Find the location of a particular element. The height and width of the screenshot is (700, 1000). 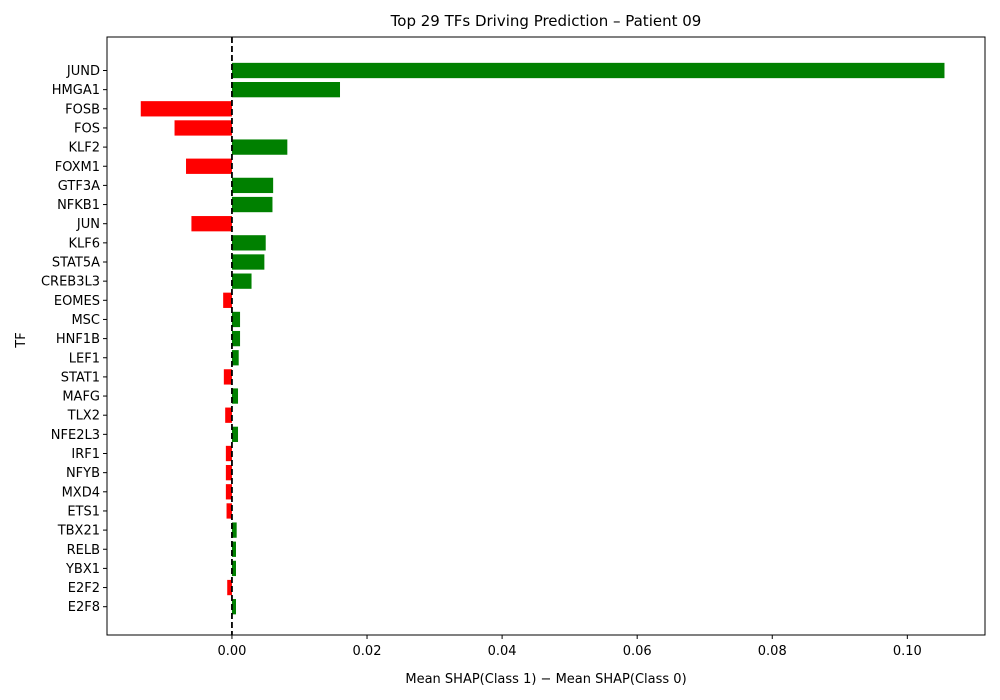

bar-klf6 is located at coordinates (248, 243).